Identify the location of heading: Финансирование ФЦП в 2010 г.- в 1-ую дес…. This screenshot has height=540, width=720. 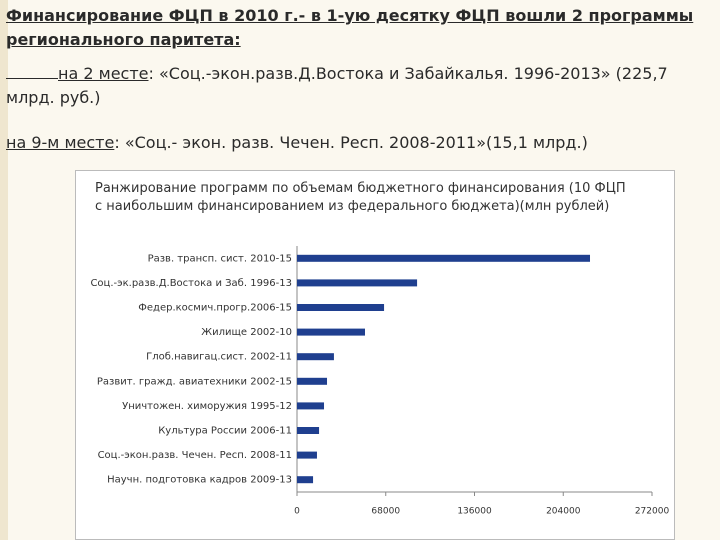
(356, 28).